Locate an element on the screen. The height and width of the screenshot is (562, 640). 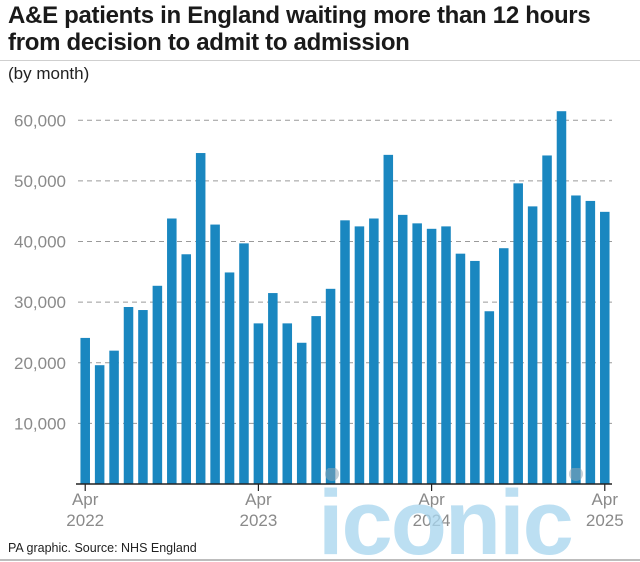
bar: Apr 2023: 26500 is located at coordinates (258, 403).